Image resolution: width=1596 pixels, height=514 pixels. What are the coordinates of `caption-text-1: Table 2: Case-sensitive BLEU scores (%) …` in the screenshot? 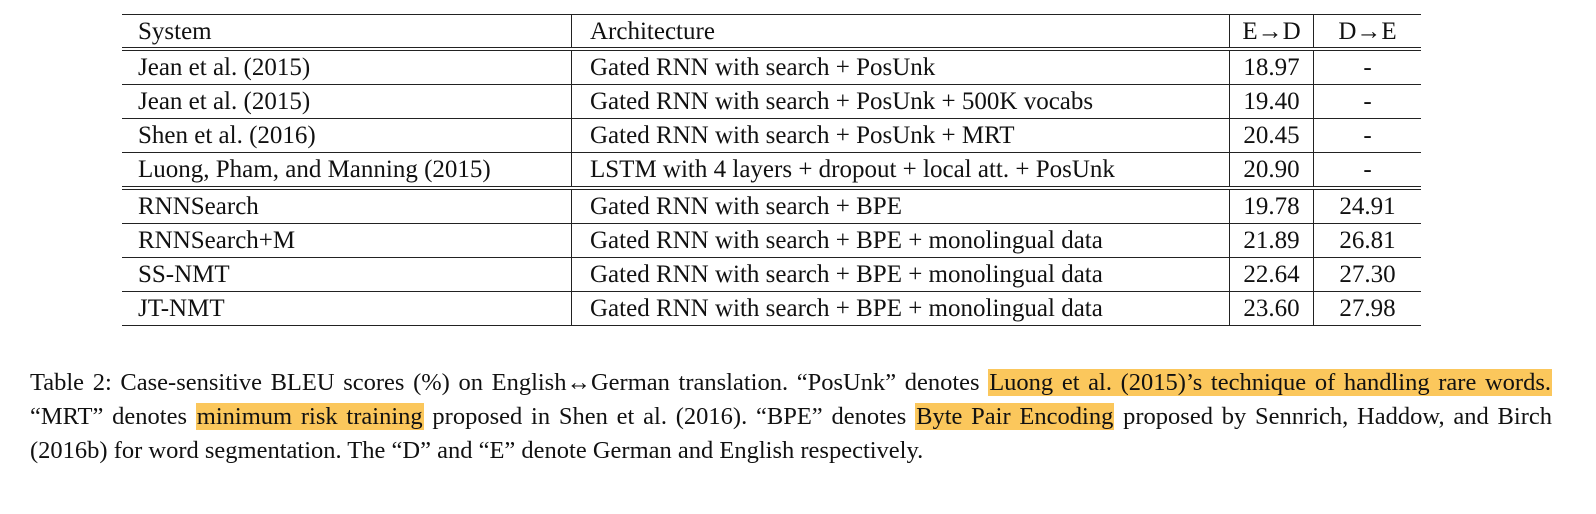 It's located at (509, 382).